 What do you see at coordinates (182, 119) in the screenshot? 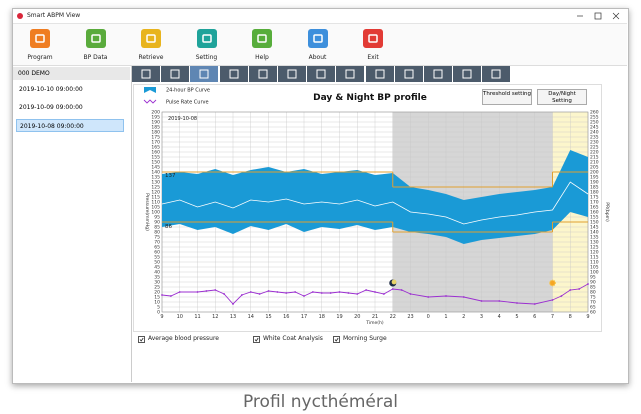
I see `date-label: 2019-10-08` at bounding box center [182, 119].